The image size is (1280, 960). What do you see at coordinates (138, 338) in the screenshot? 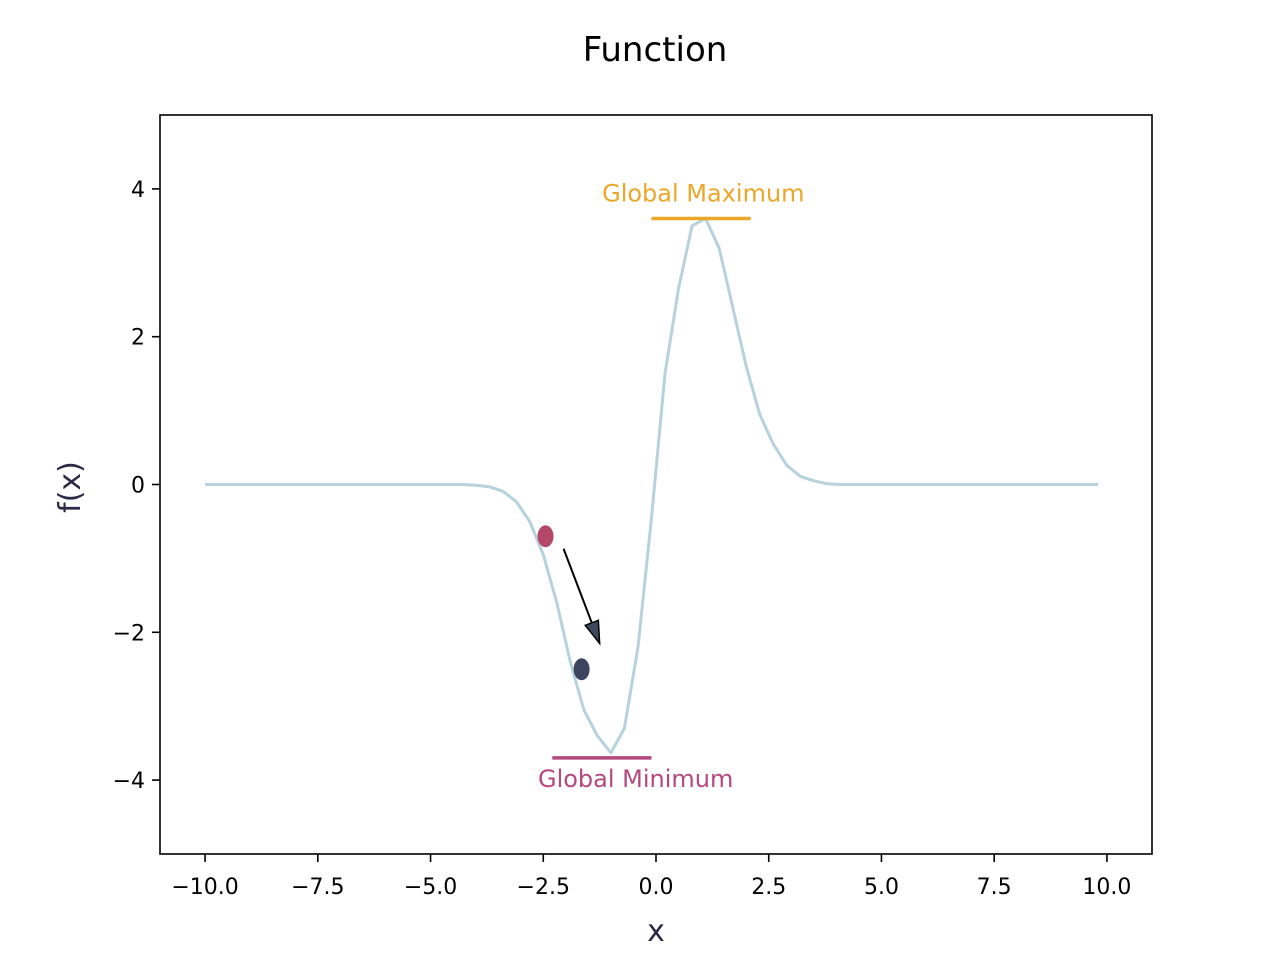
I see `y-tick-label: 2` at bounding box center [138, 338].